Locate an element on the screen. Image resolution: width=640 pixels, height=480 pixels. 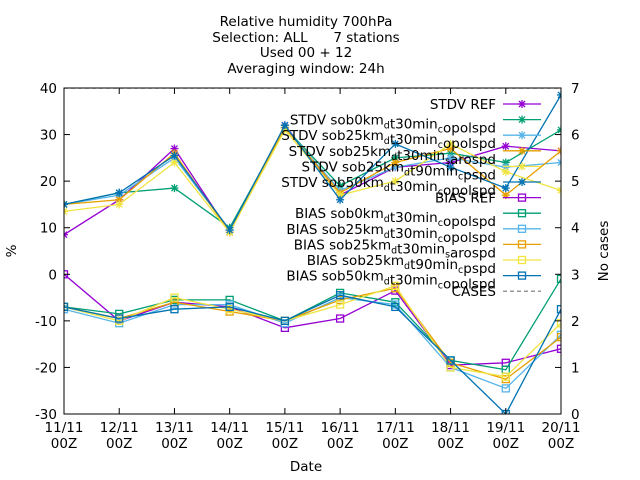
legend-entry-4-label: STDV sob25kmdt90mincpspd is located at coordinates (399, 171).